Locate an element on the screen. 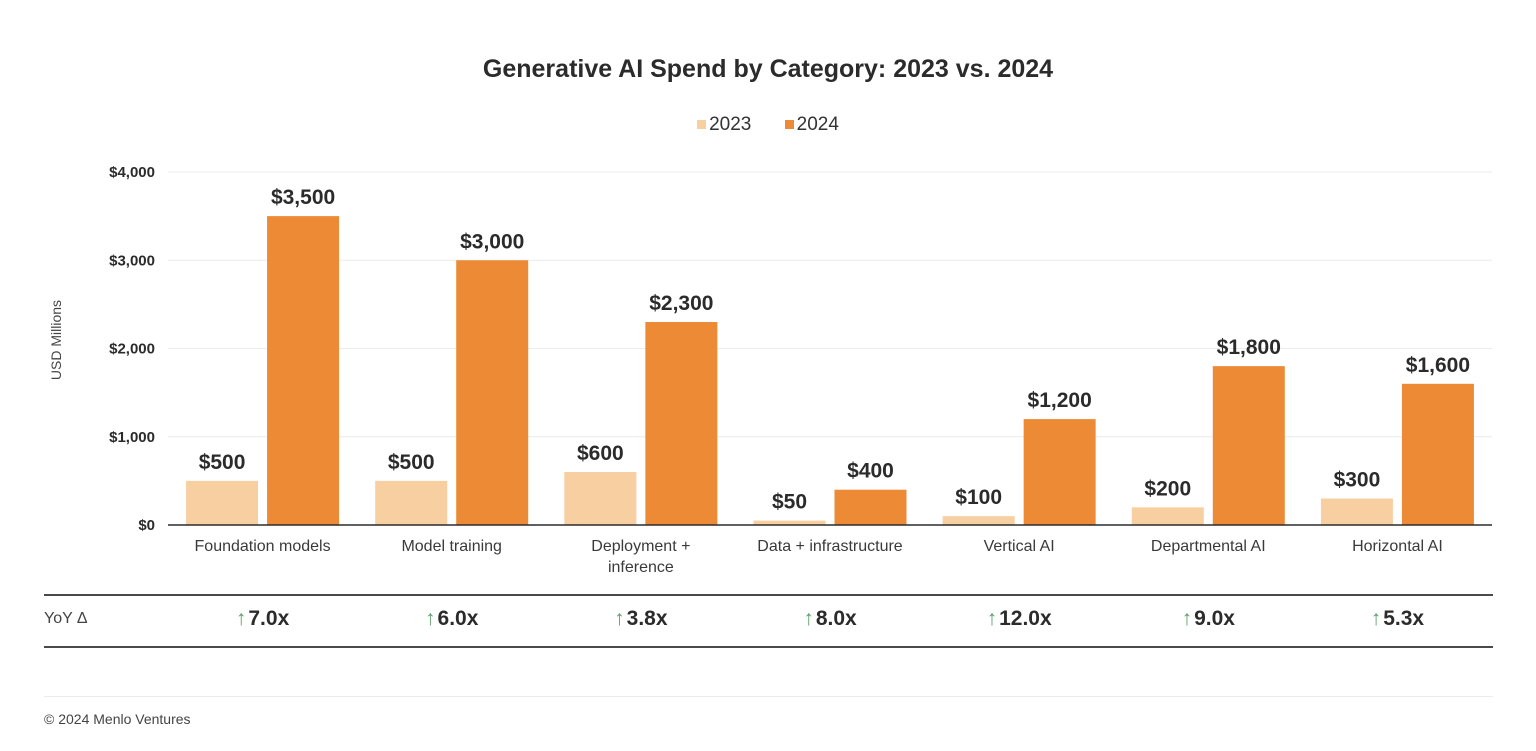 Image resolution: width=1536 pixels, height=751 pixels. legend: 2023 2024 is located at coordinates (768, 124).